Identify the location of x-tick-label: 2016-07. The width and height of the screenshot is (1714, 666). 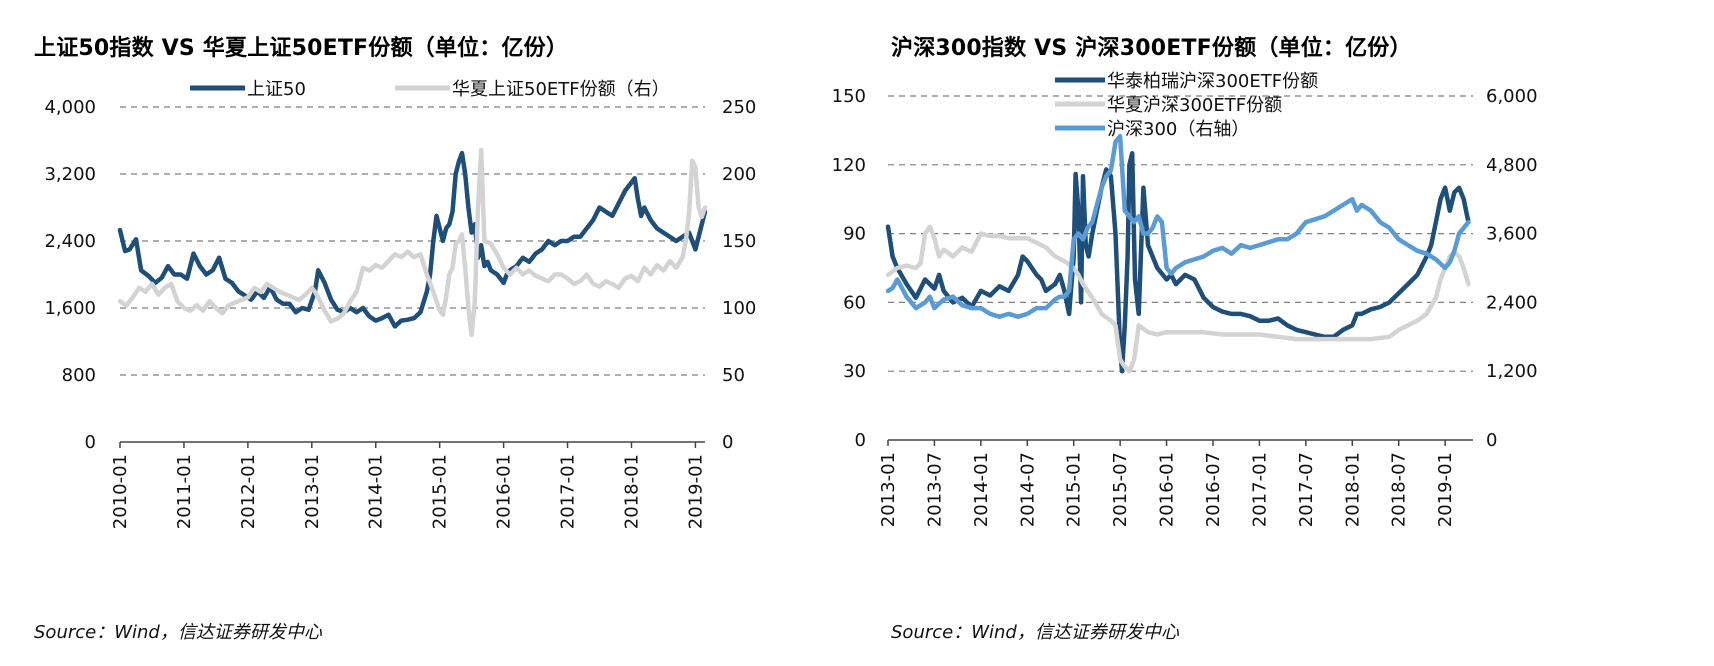
(1213, 489).